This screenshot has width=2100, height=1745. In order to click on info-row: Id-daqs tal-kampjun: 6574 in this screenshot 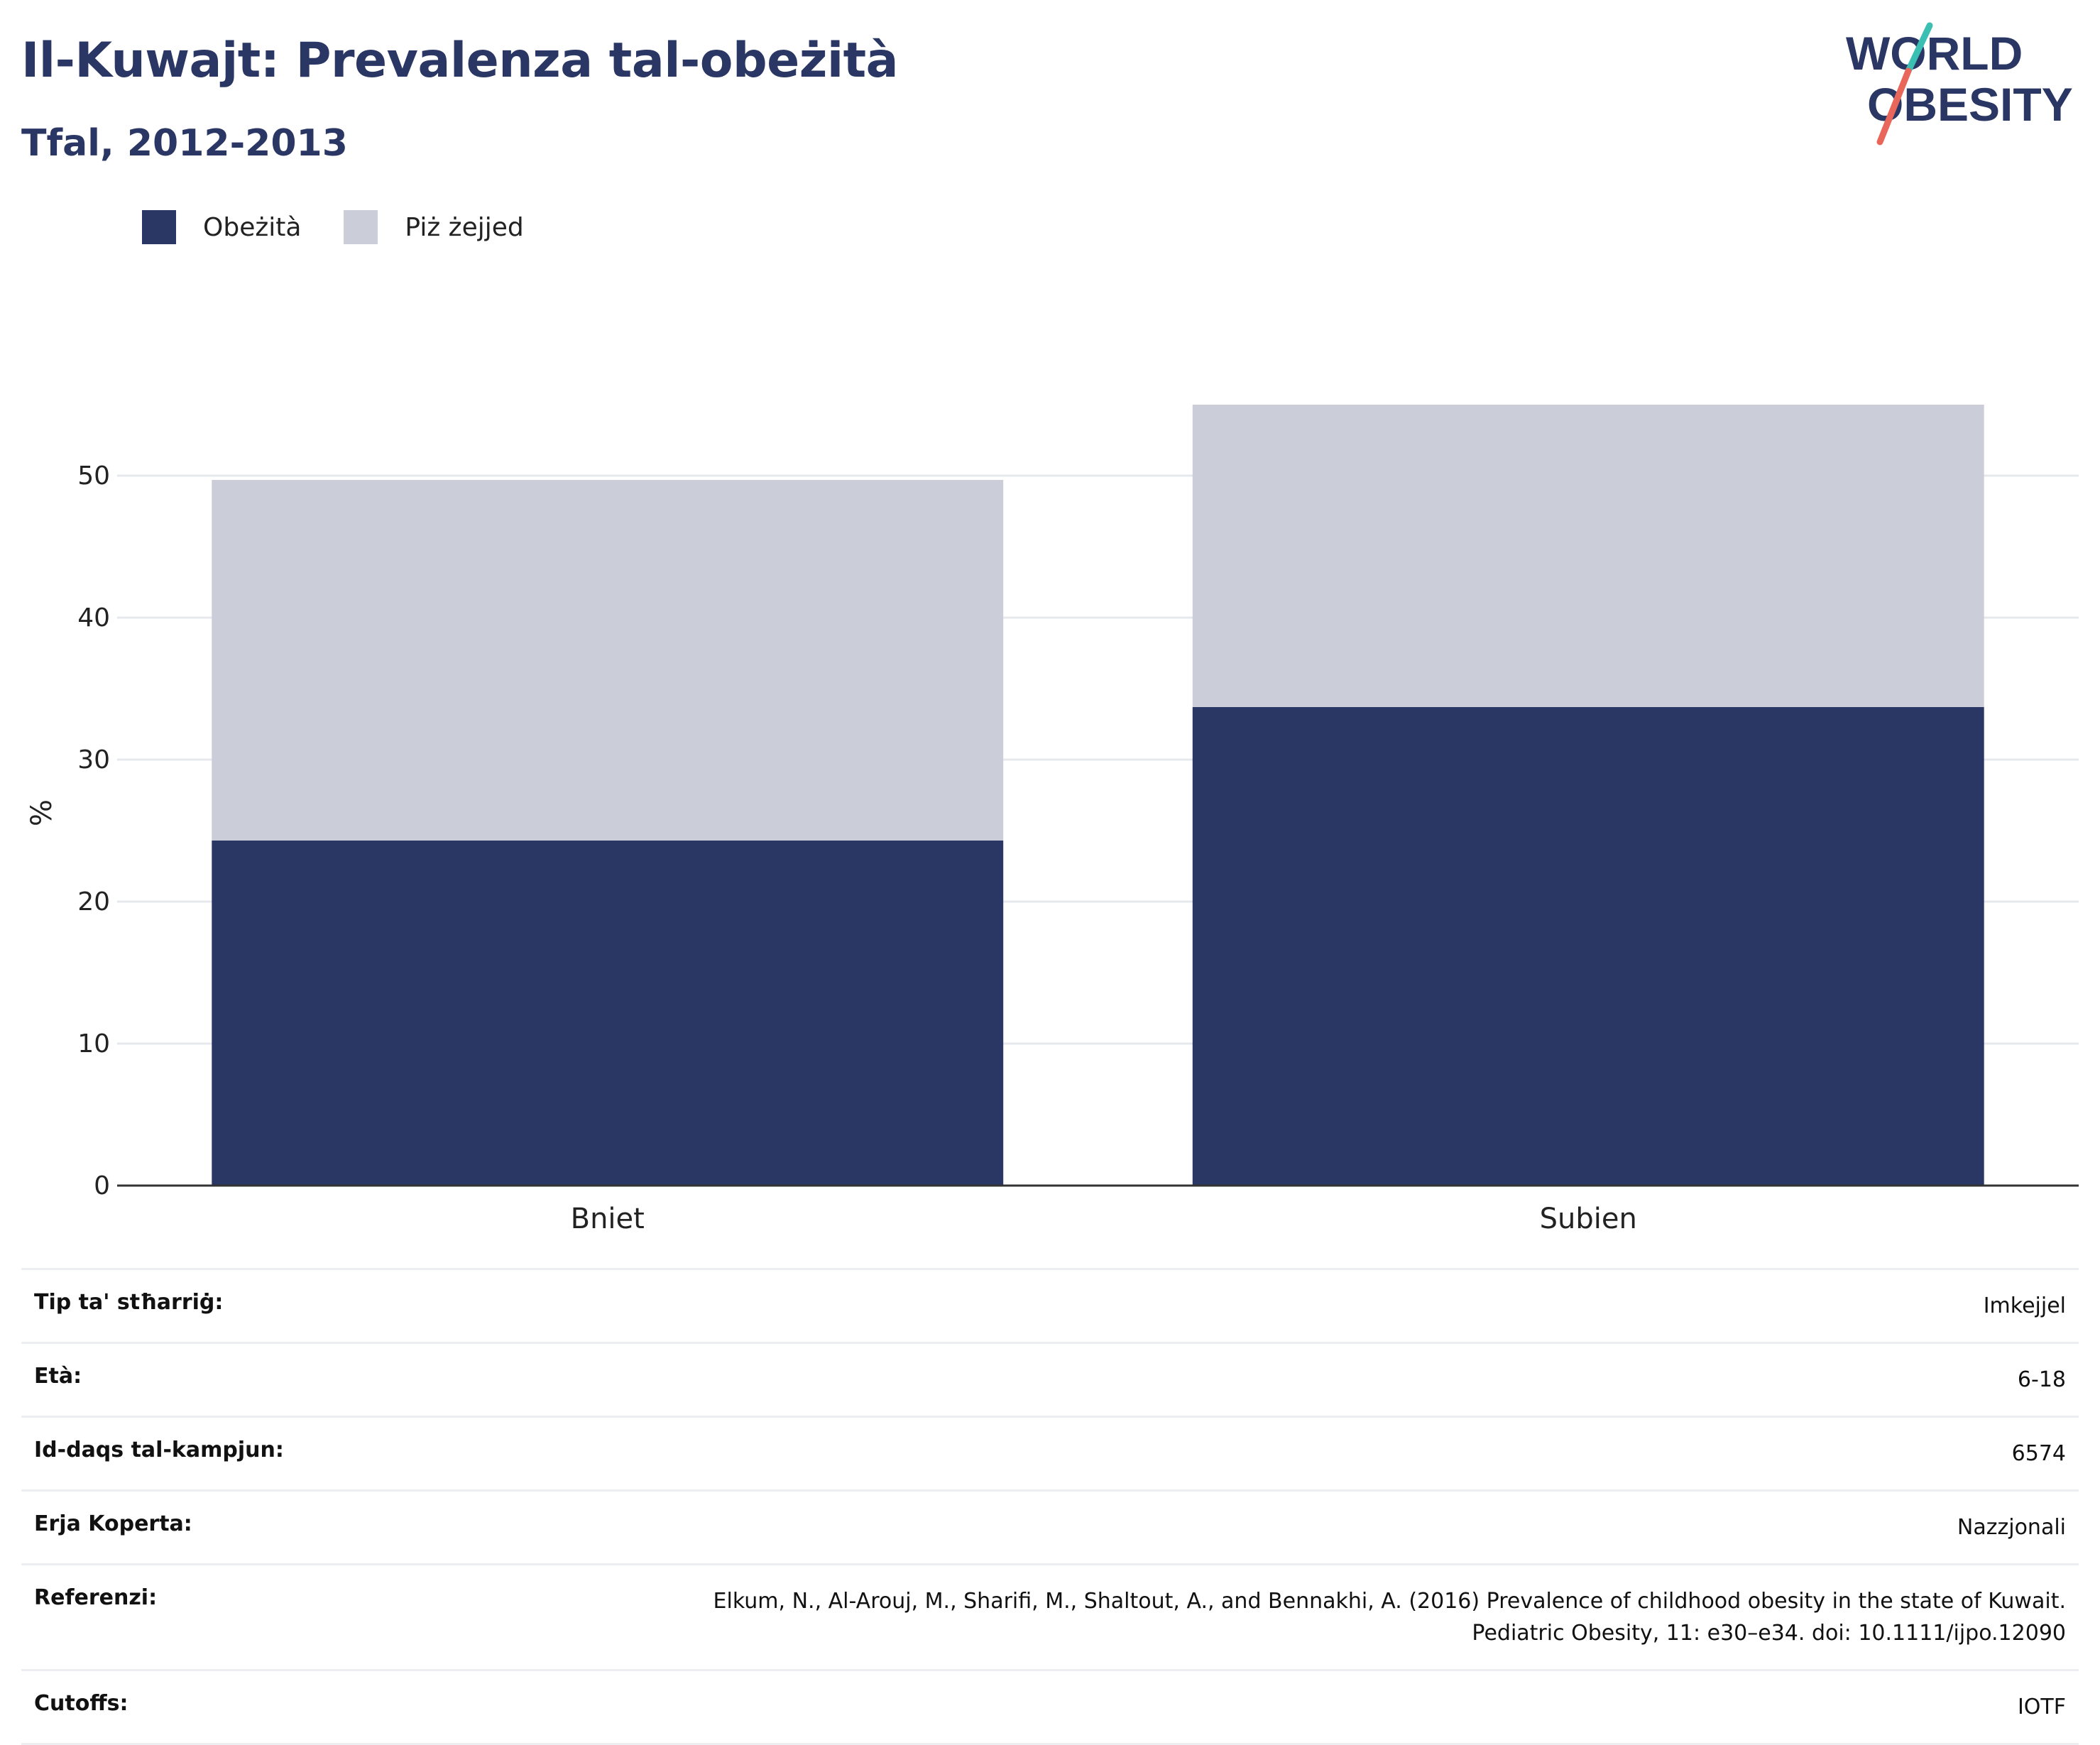, I will do `click(1050, 1454)`.